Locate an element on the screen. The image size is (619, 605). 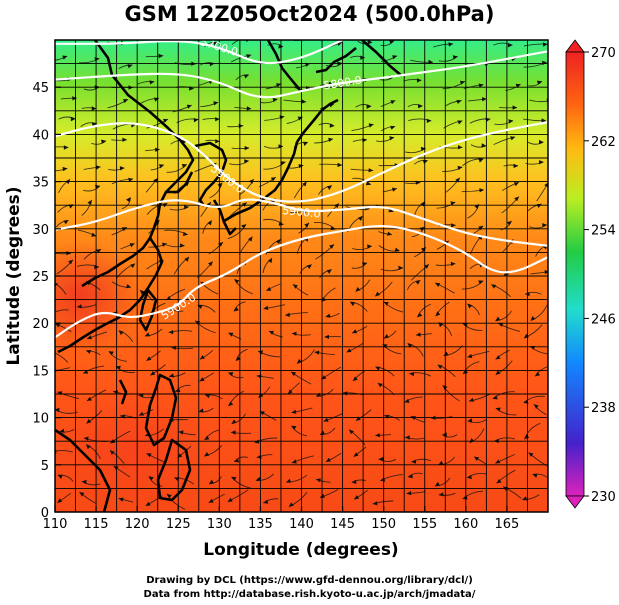
x-tick-label: 140 is located at coordinates (301, 524).